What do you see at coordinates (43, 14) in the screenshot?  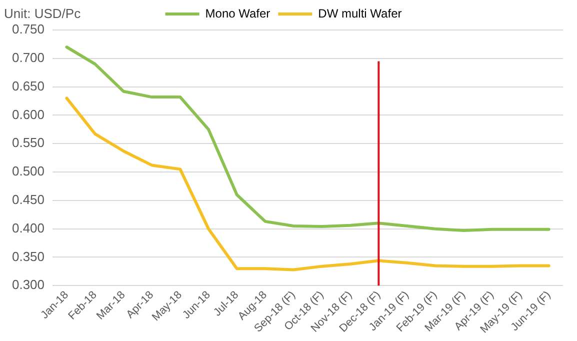 I see `y-axis-title: Unit: USD/Pc` at bounding box center [43, 14].